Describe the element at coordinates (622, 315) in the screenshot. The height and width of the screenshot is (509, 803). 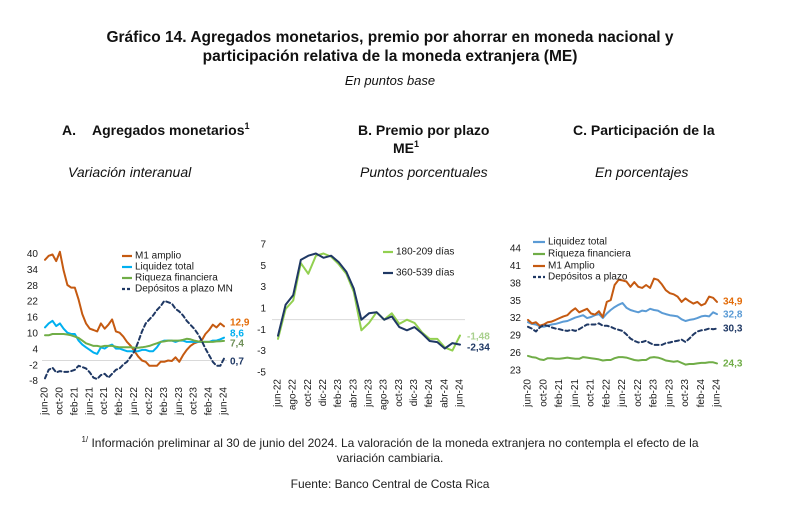
I see `series-line-liquidez-total` at that location.